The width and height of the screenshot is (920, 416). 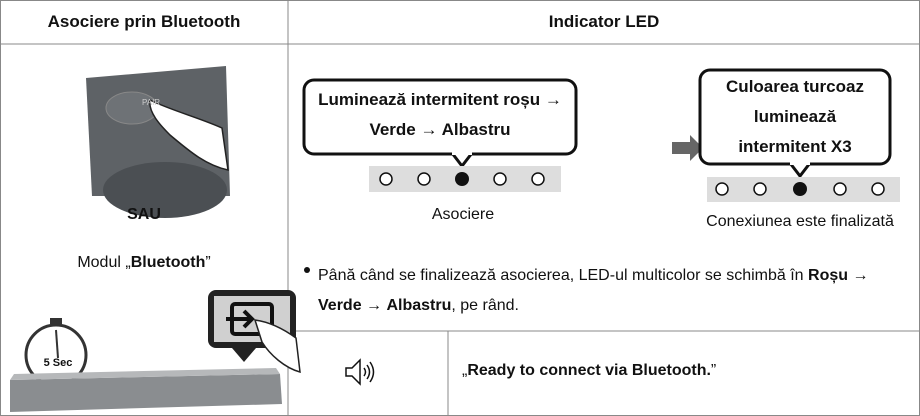 I want to click on text: Bluetooth, so click(x=168, y=262).